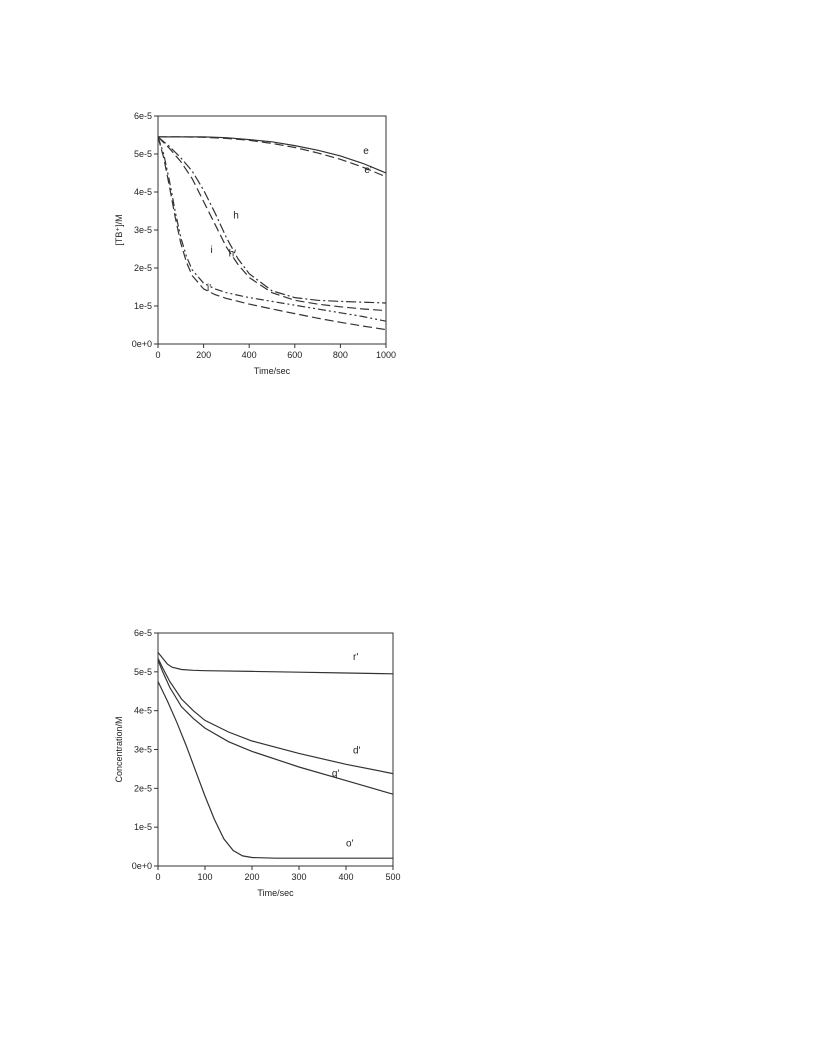 The height and width of the screenshot is (1061, 819). What do you see at coordinates (340, 355) in the screenshot?
I see `x-tick-label: 800` at bounding box center [340, 355].